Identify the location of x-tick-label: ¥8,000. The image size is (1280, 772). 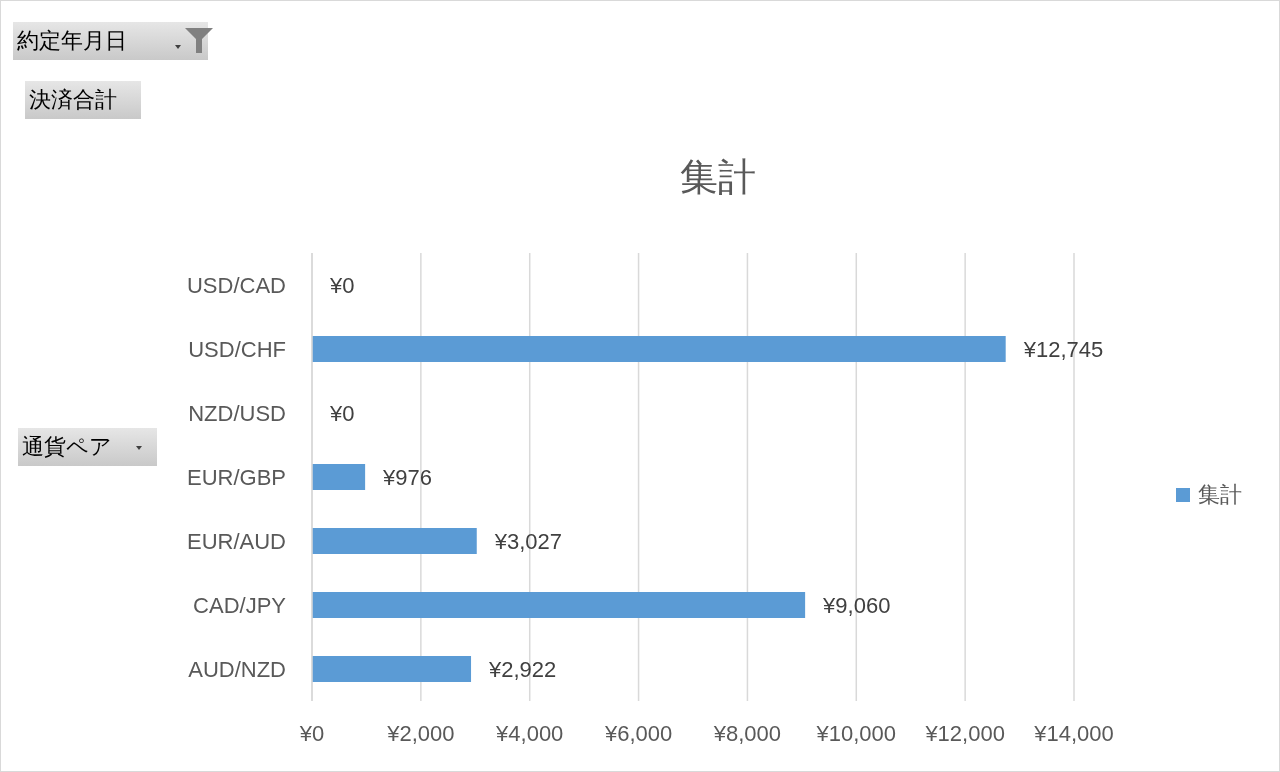
(747, 733).